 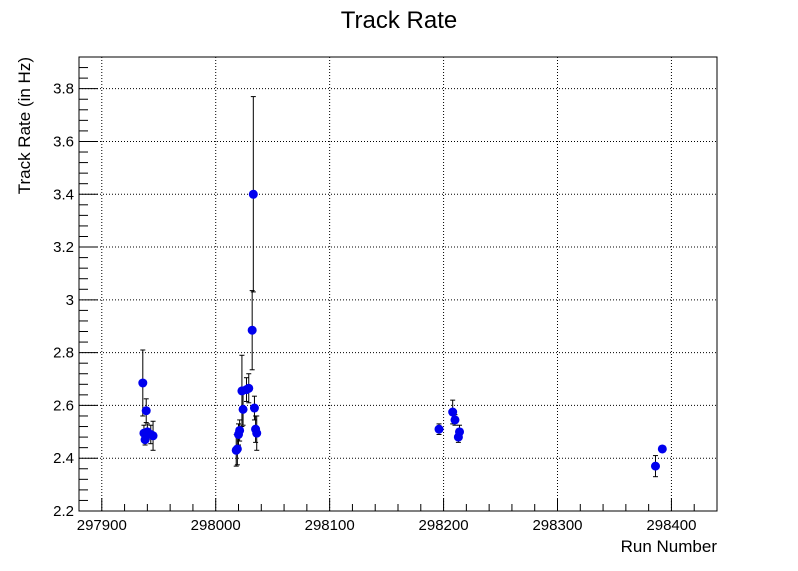 I want to click on y-tick-label: 3.6, so click(x=63, y=141).